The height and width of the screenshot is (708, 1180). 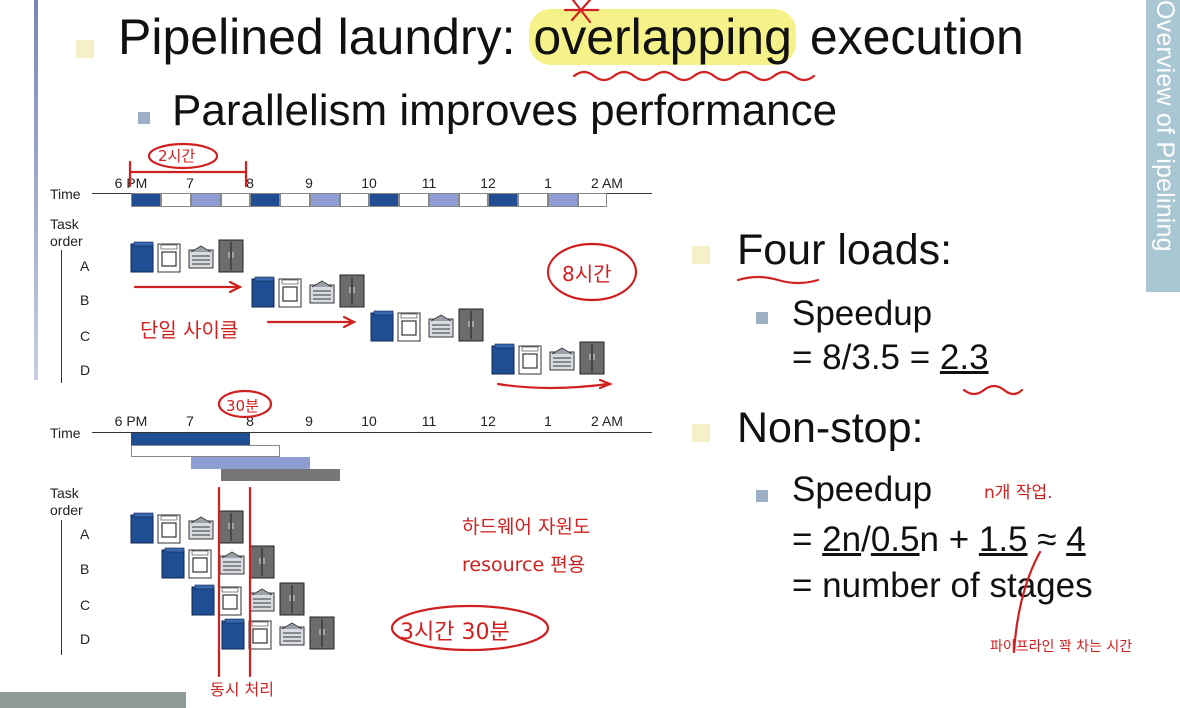 What do you see at coordinates (866, 357) in the screenshot?
I see `speedup-eq-prefix: = 8/3.5 =` at bounding box center [866, 357].